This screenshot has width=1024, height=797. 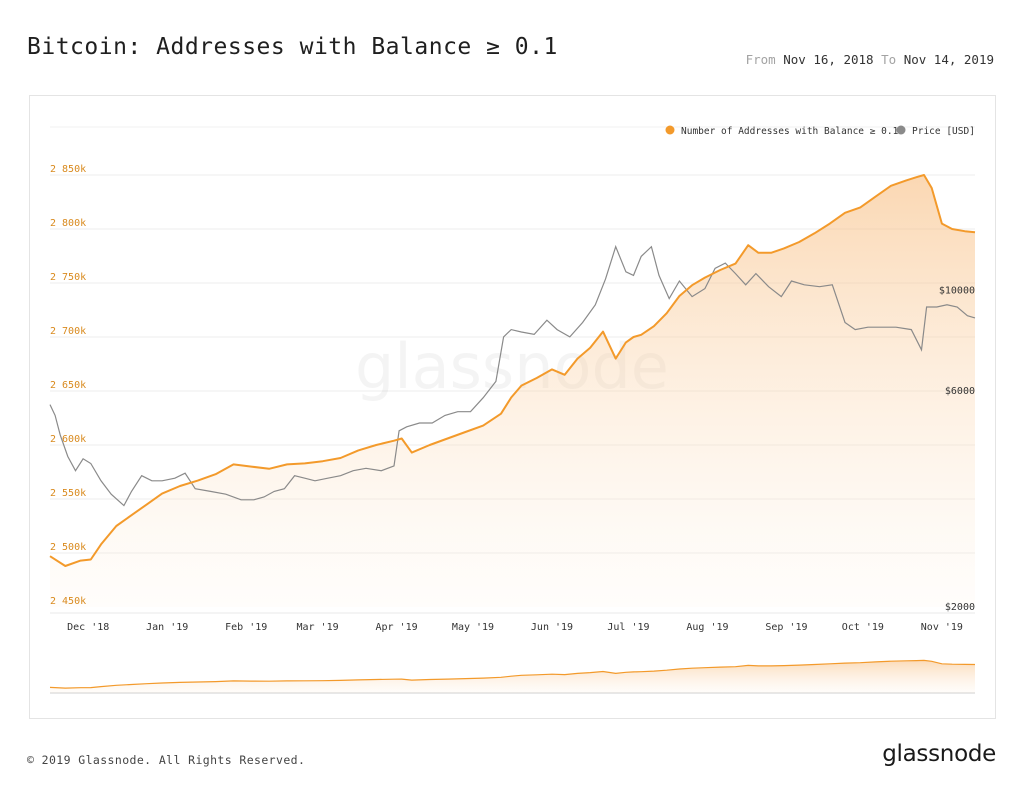 I want to click on y-left-tick-label: 2 500k, so click(x=68, y=547).